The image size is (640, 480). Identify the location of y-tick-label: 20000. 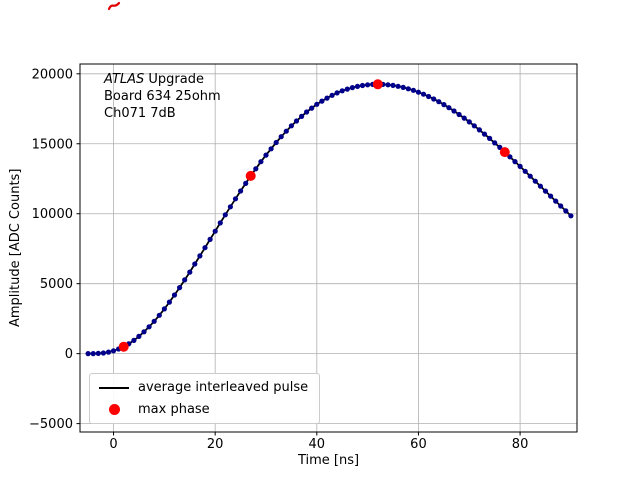
(52, 74).